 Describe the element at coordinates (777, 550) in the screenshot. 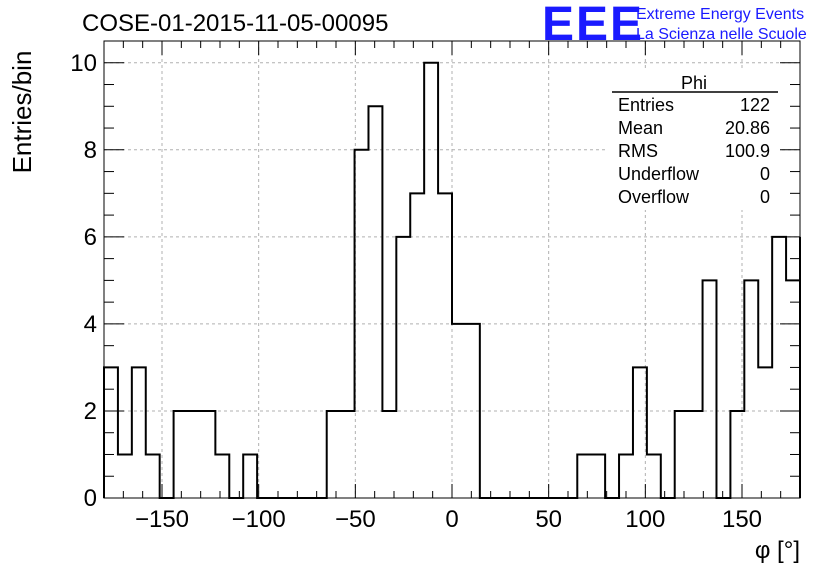

I see `x-axis-label: φ [°]` at that location.